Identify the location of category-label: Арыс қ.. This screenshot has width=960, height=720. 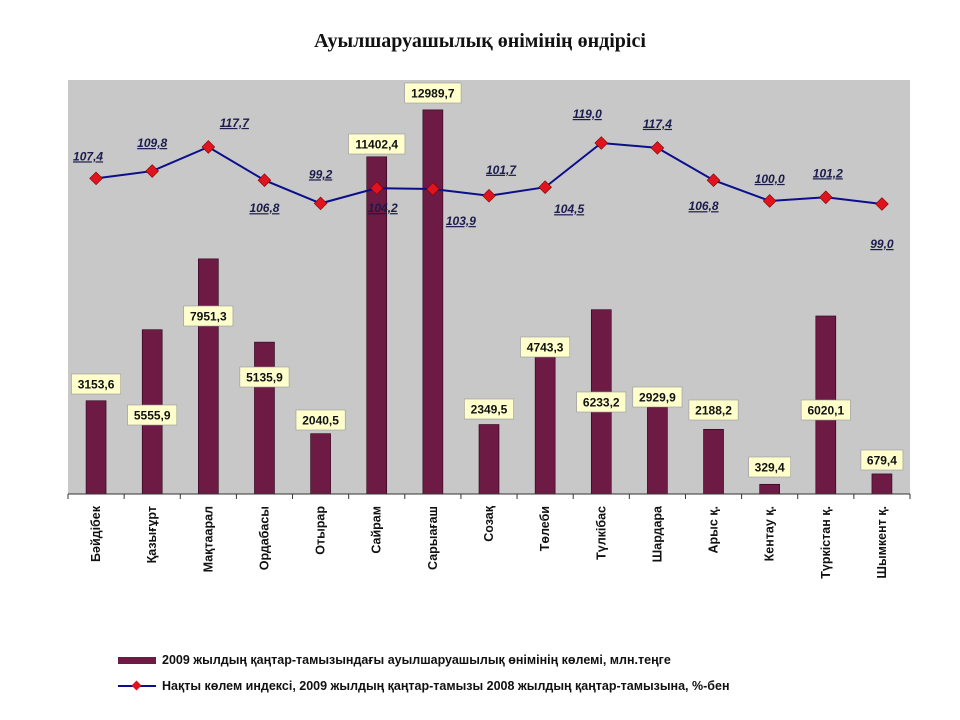
(714, 530).